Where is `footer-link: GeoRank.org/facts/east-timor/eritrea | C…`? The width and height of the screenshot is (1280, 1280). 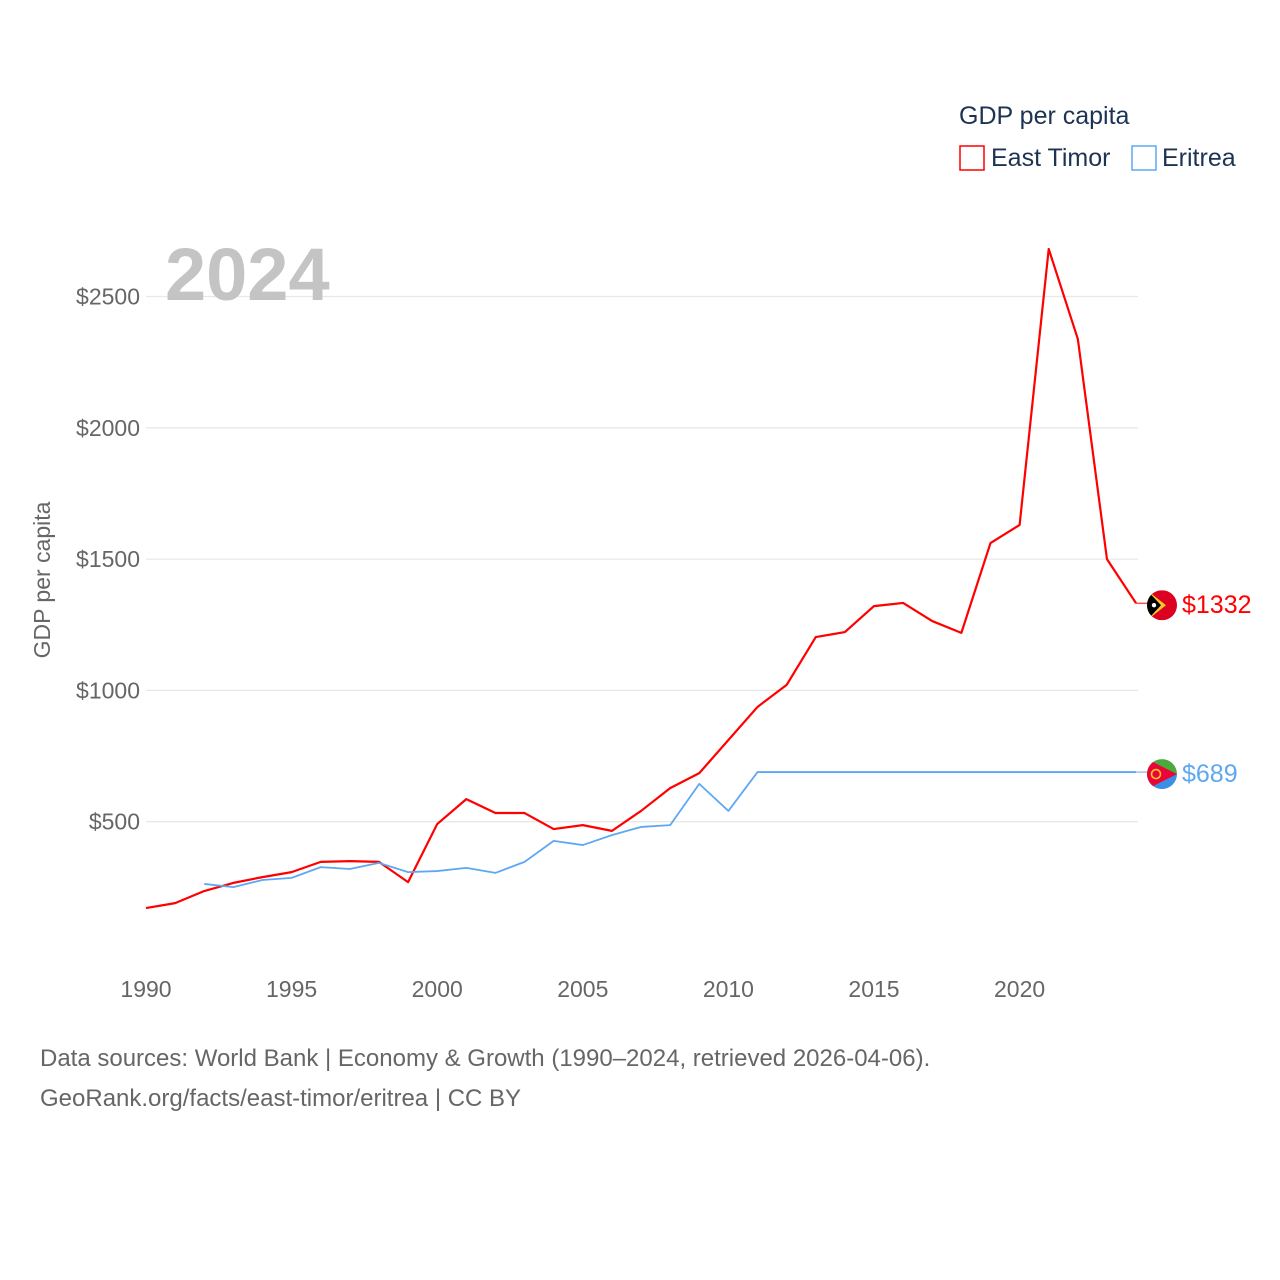 footer-link: GeoRank.org/facts/east-timor/eritrea | C… is located at coordinates (281, 1098).